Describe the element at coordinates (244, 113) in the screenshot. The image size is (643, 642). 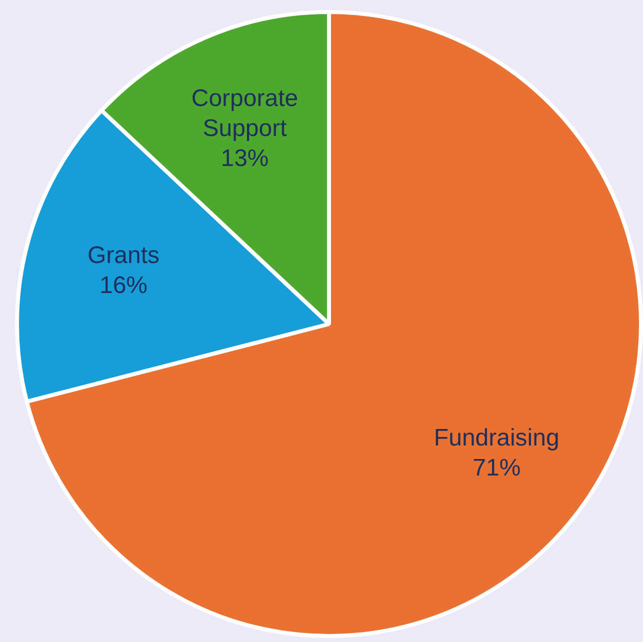
I see `slice-label: Corporate Support` at that location.